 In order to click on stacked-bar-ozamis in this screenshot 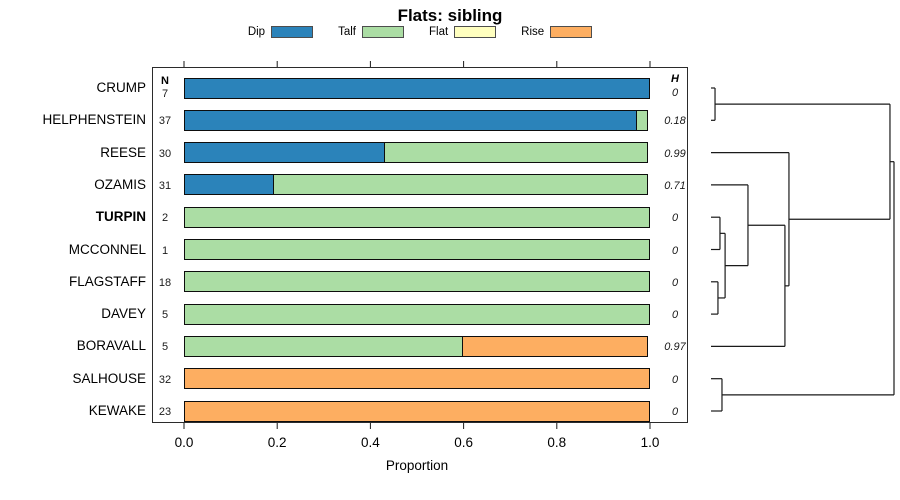, I will do `click(417, 185)`.